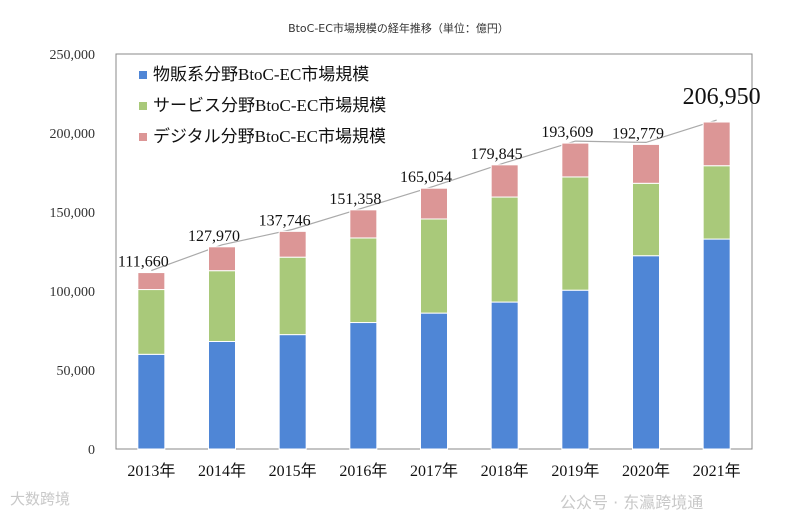 The image size is (797, 513). I want to click on chart-title: BtoC-EC市場規模の経年推移（単位：億円）, so click(398, 28).